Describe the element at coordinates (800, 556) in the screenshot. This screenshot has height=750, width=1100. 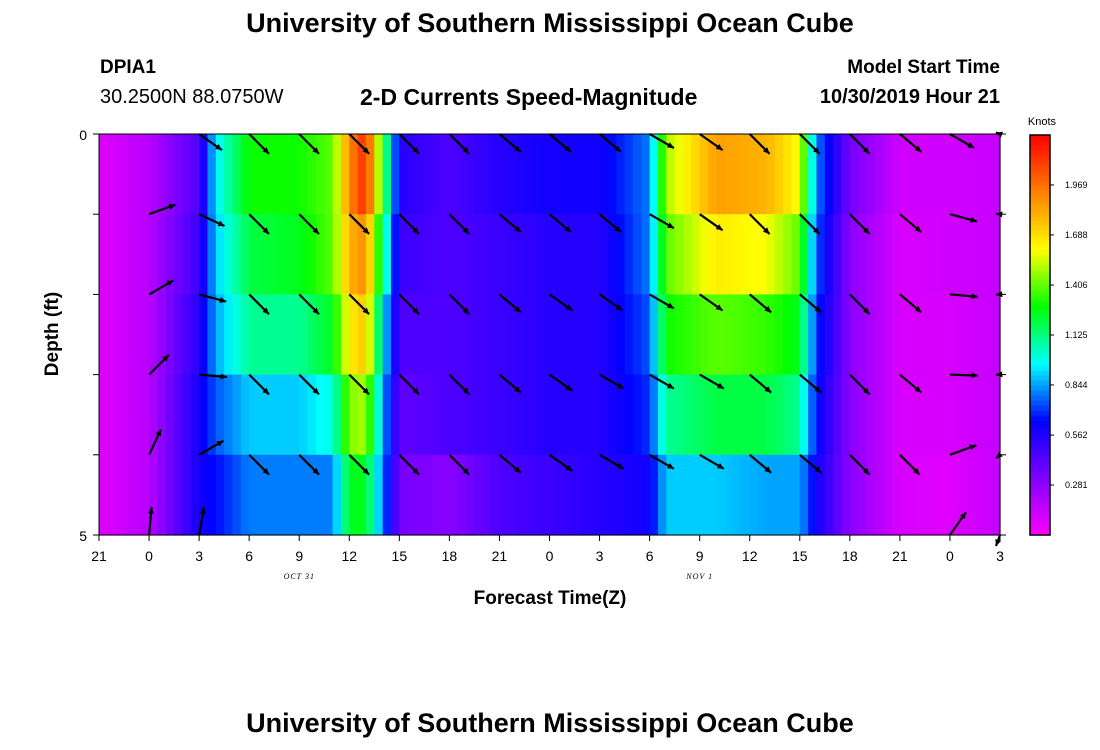
I see `x-tick-label: 15` at that location.